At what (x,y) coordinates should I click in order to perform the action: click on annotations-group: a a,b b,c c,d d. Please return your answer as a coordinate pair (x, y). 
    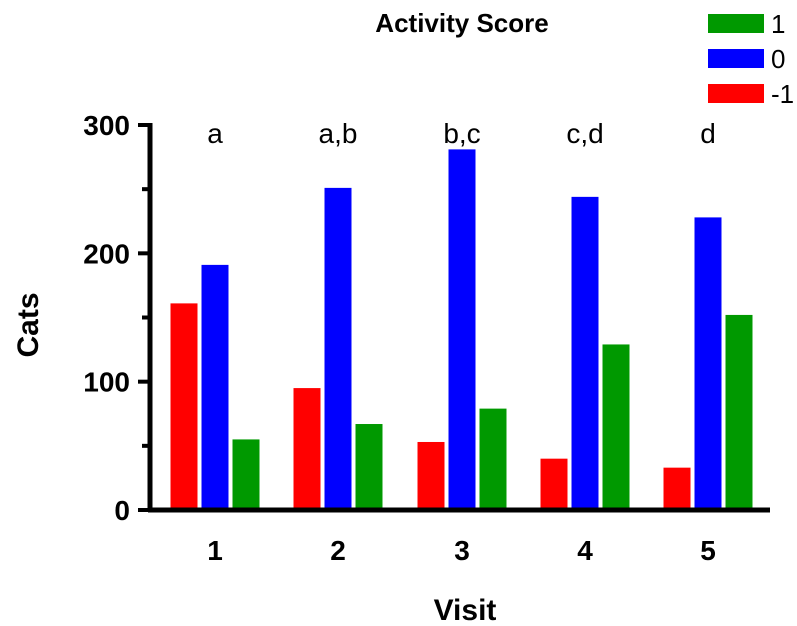
    Looking at the image, I should click on (461, 133).